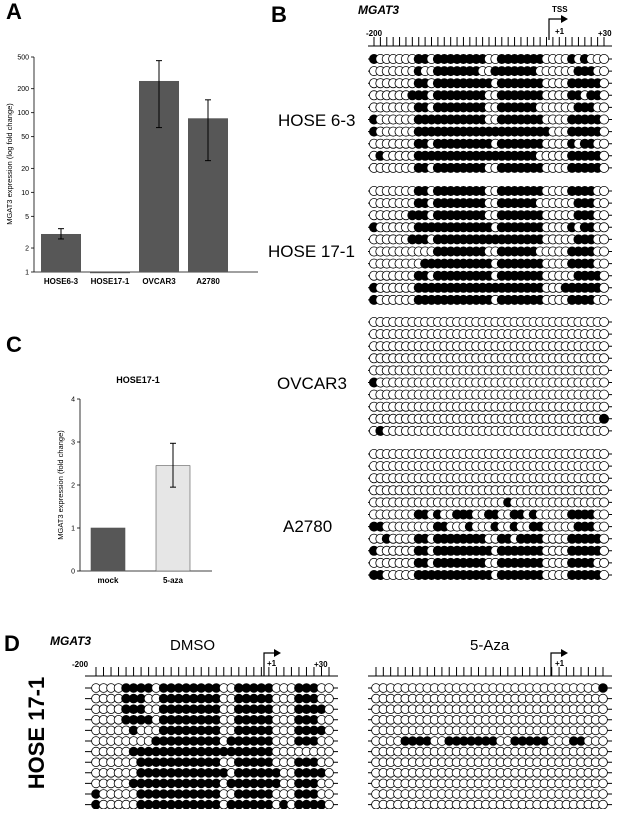 The width and height of the screenshot is (620, 814). I want to click on panel-b-start-label: -200, so click(374, 33).